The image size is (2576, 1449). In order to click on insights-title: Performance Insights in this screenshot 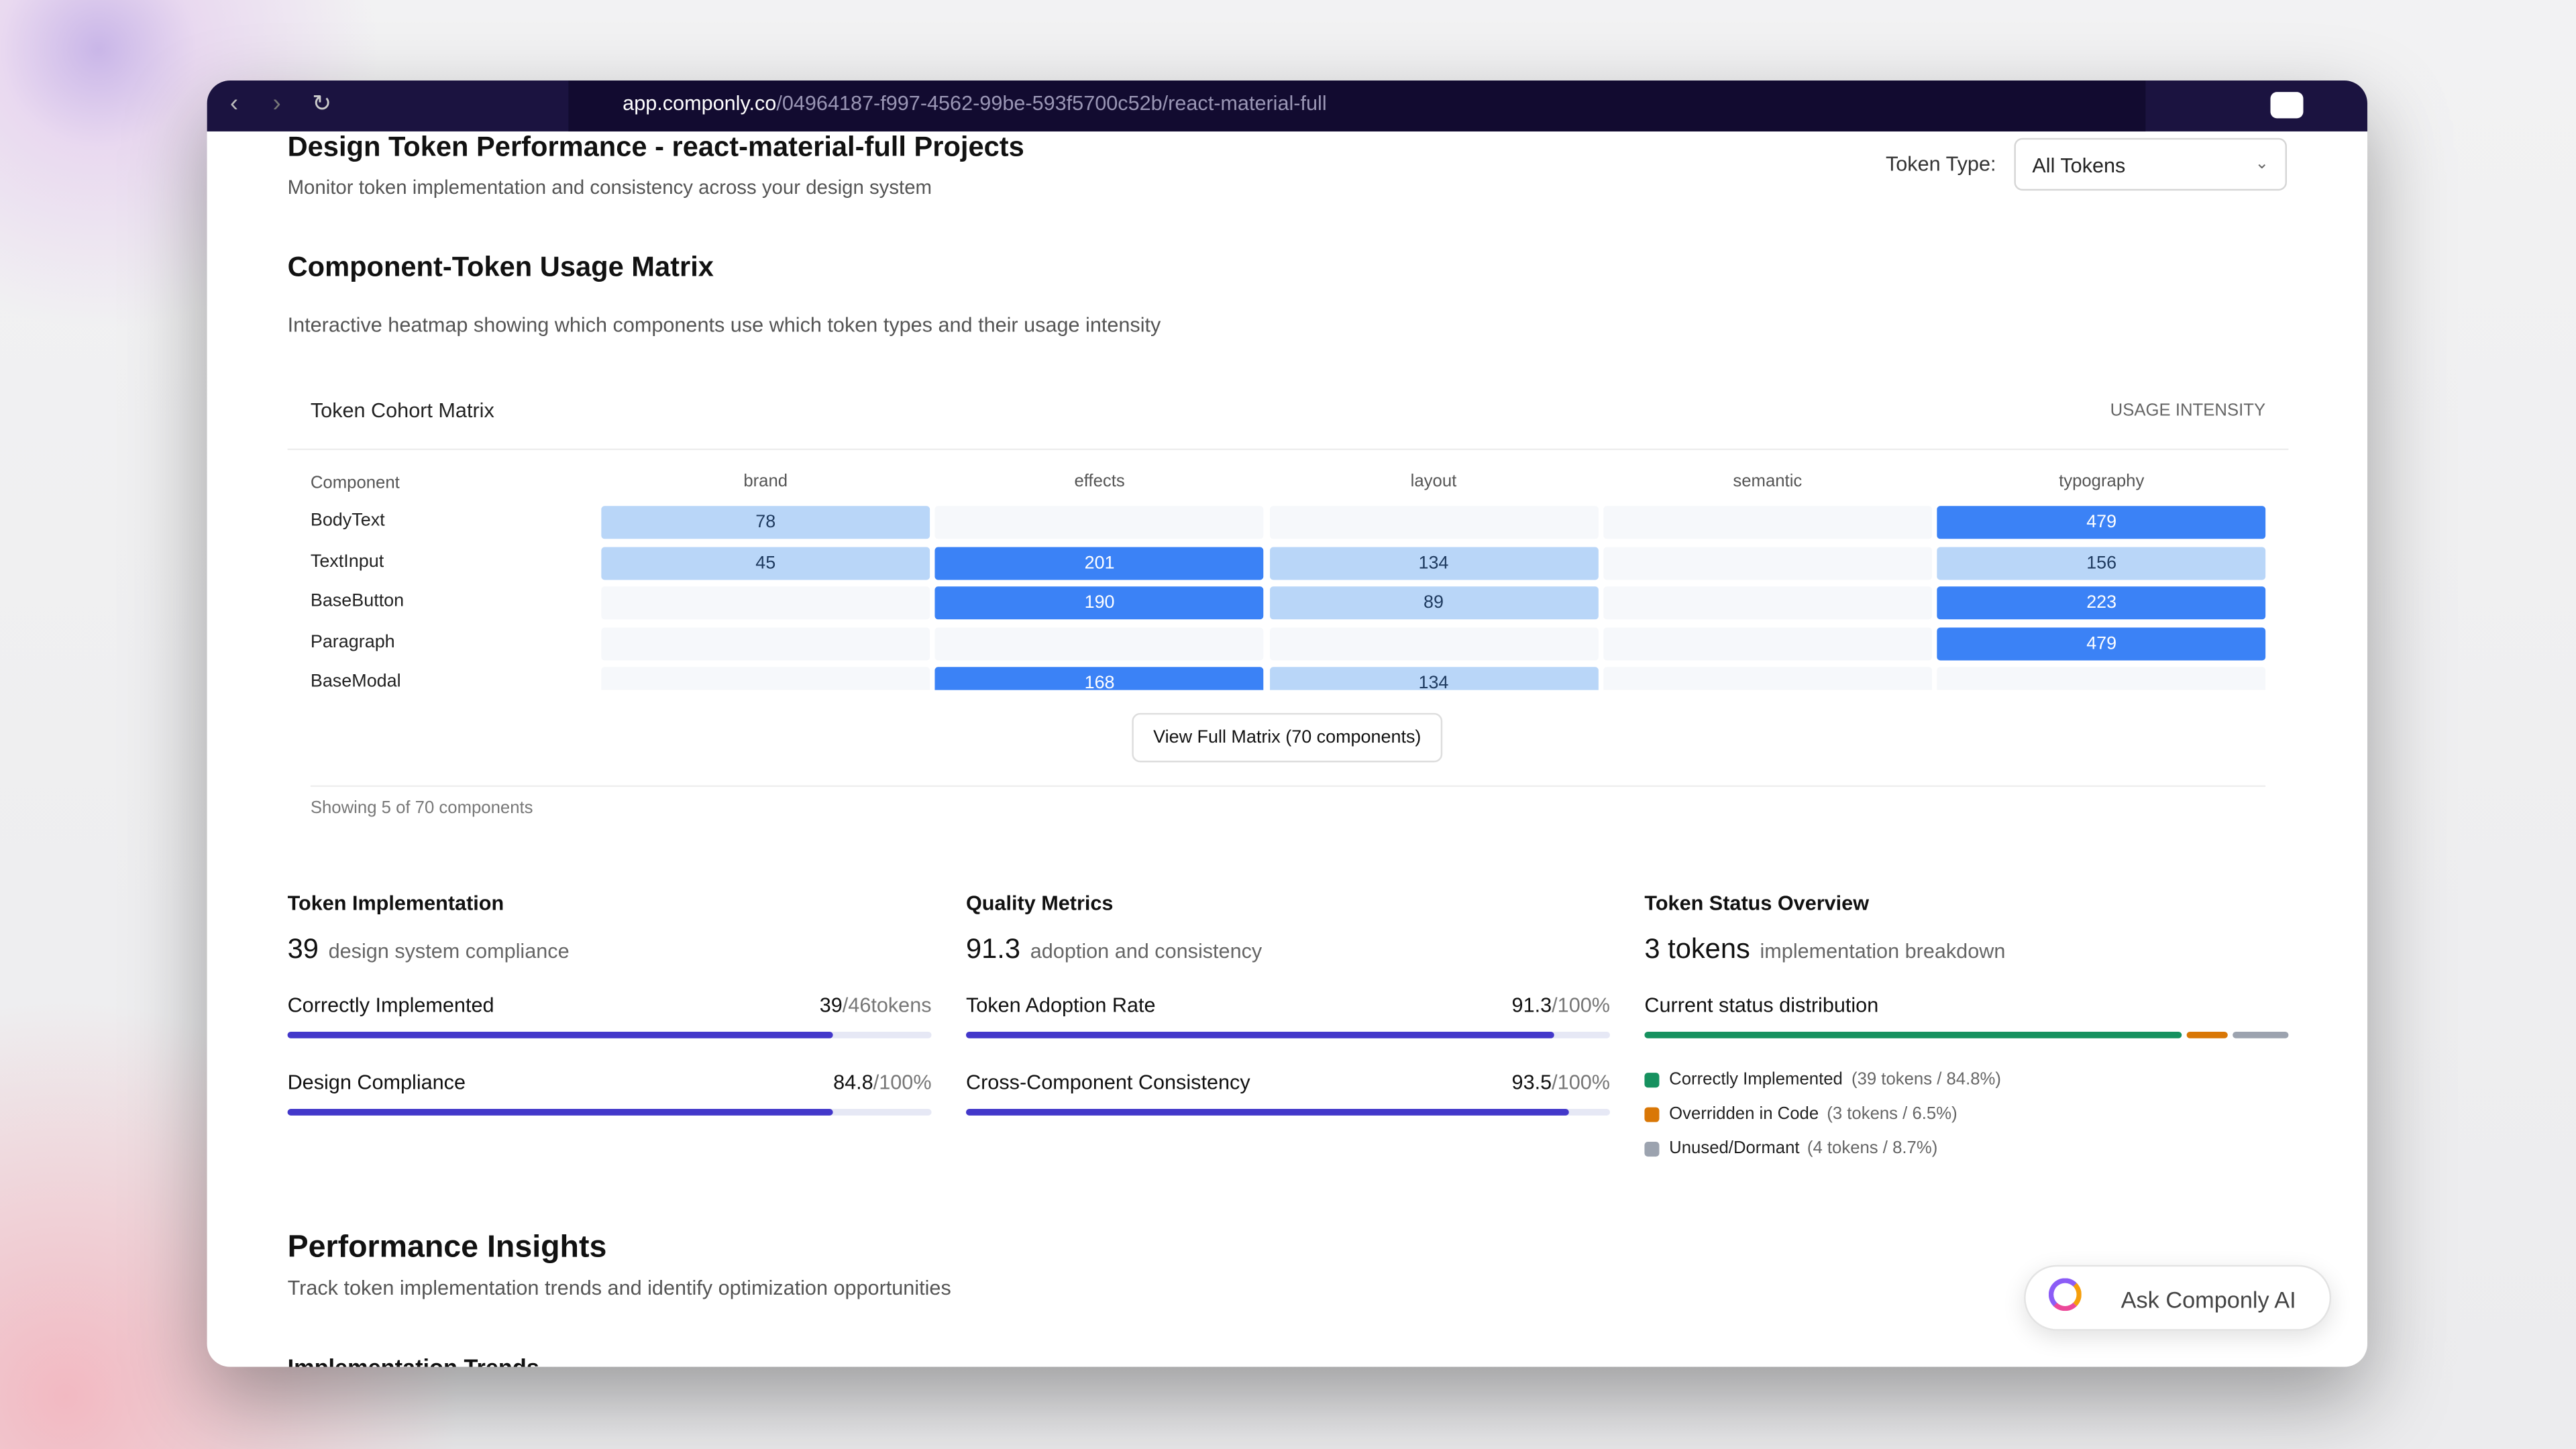, I will do `click(447, 1247)`.